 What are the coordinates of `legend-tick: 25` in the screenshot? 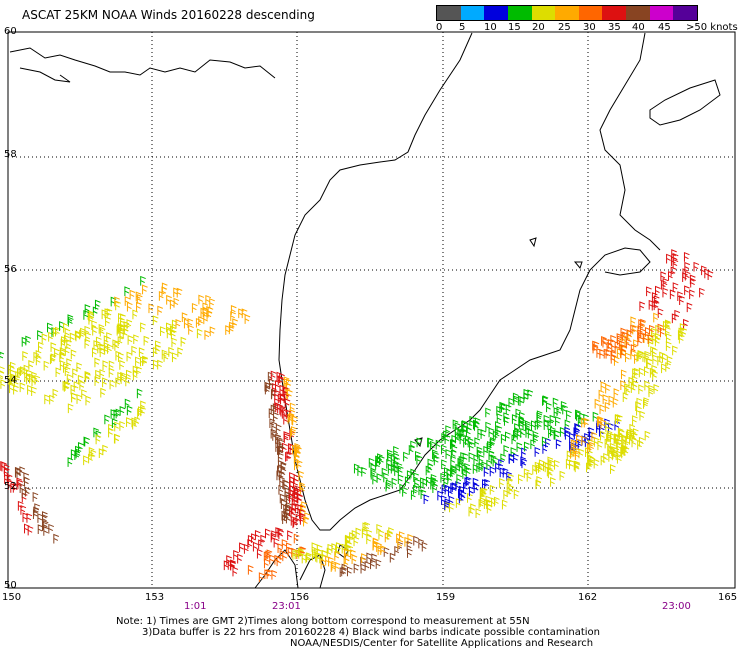 It's located at (564, 27).